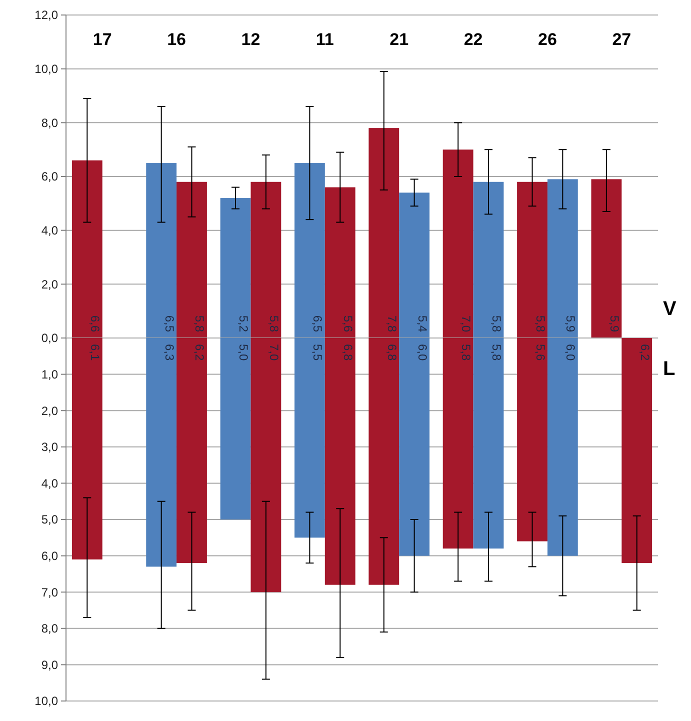 This screenshot has width=691, height=721. Describe the element at coordinates (102, 39) in the screenshot. I see `x-tick-label: 17` at that location.